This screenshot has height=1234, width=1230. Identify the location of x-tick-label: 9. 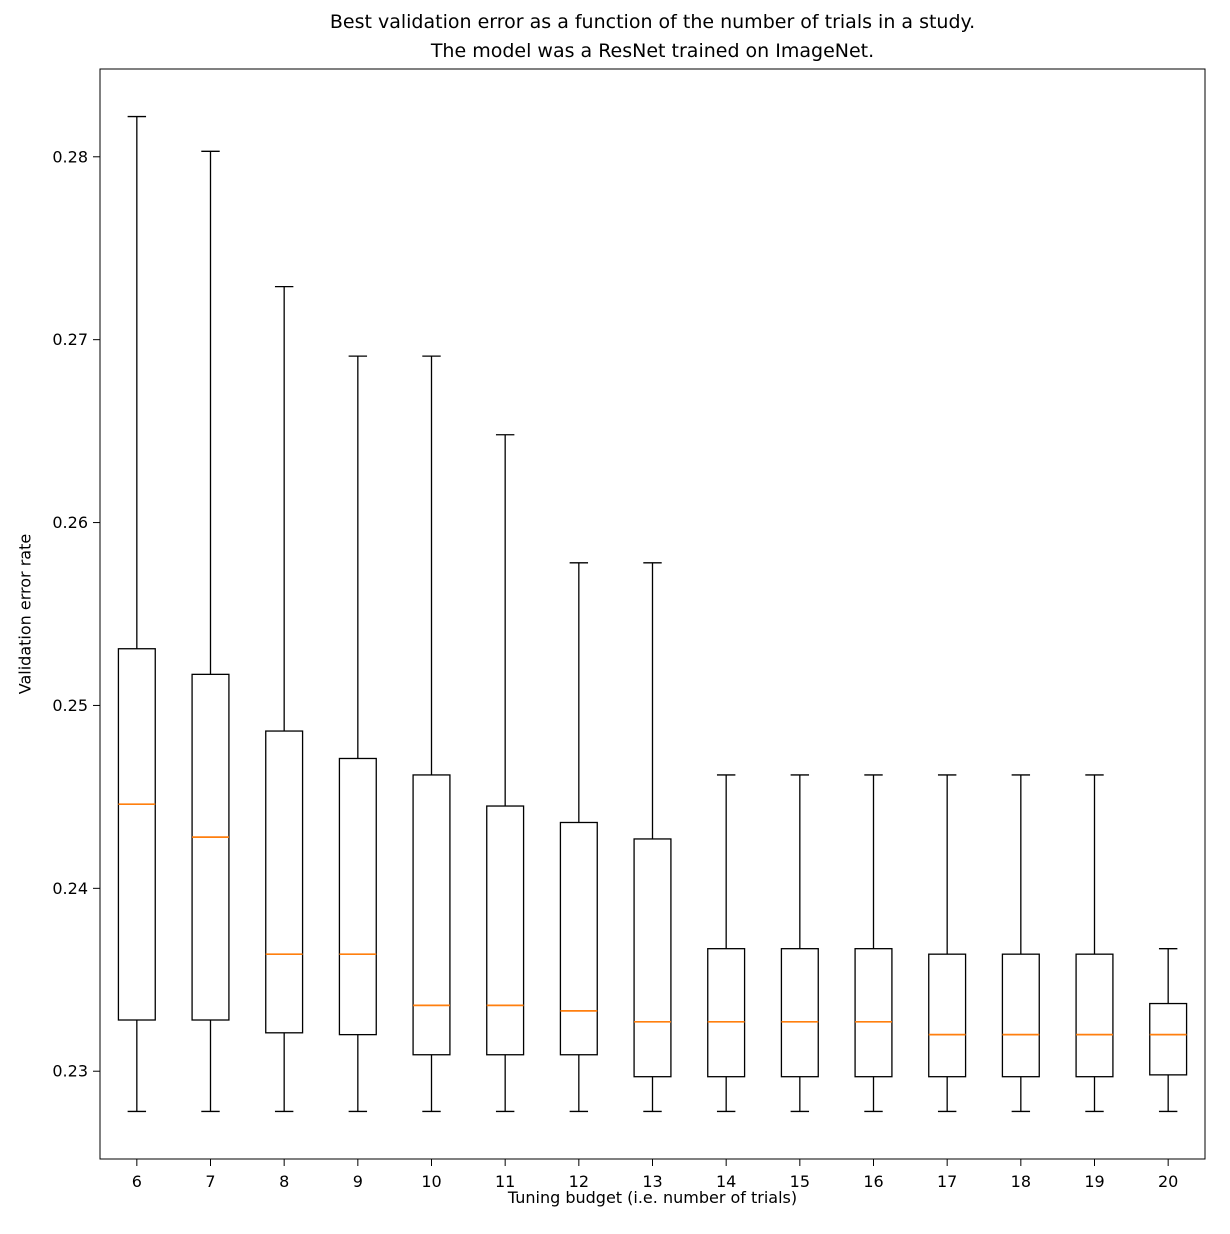
(358, 1181).